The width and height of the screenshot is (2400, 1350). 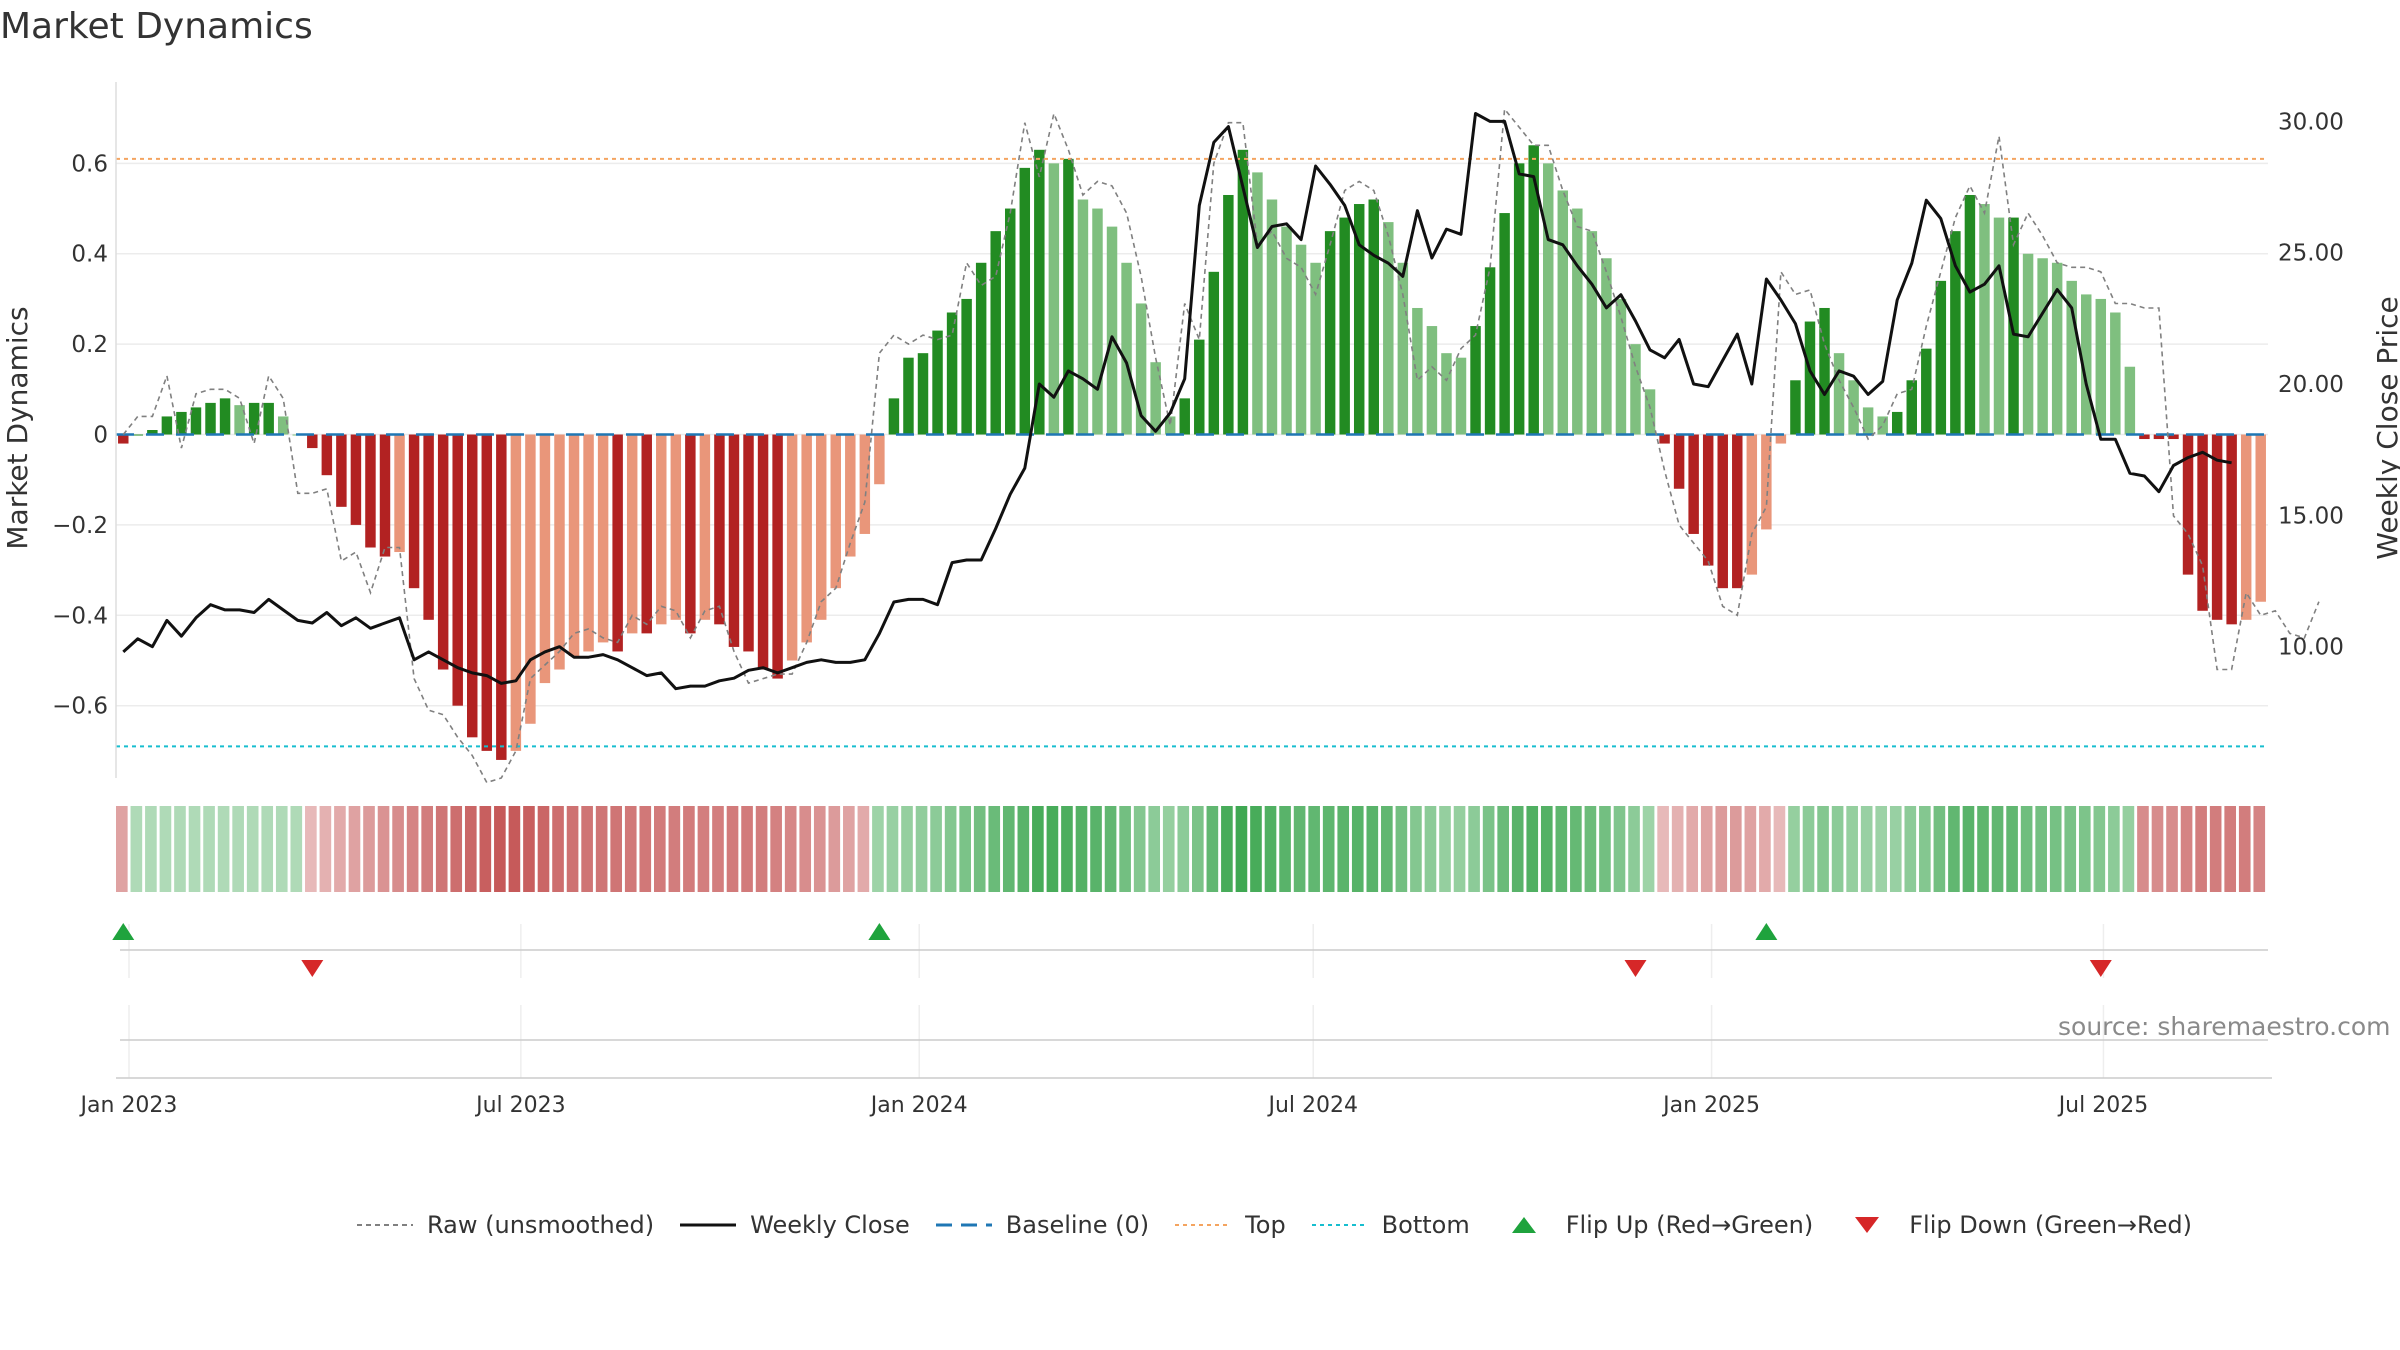 I want to click on legend-label: Top, so click(x=1265, y=1225).